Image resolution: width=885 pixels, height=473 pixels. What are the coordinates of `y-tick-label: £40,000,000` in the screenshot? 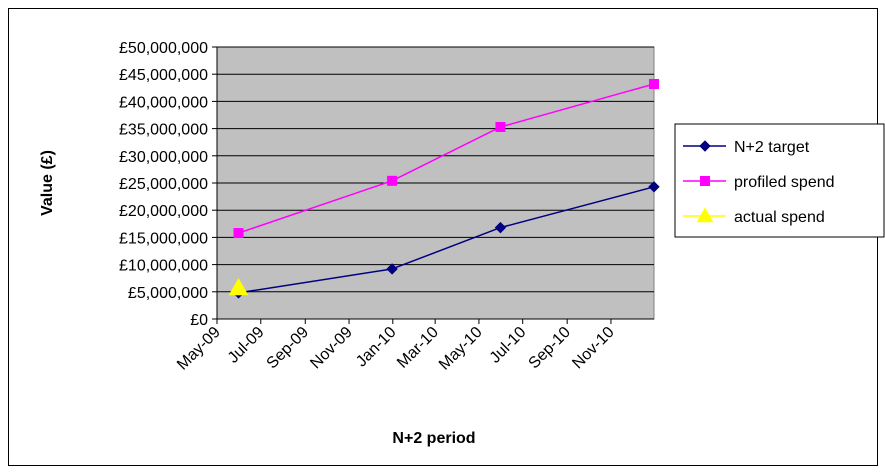 It's located at (163, 102).